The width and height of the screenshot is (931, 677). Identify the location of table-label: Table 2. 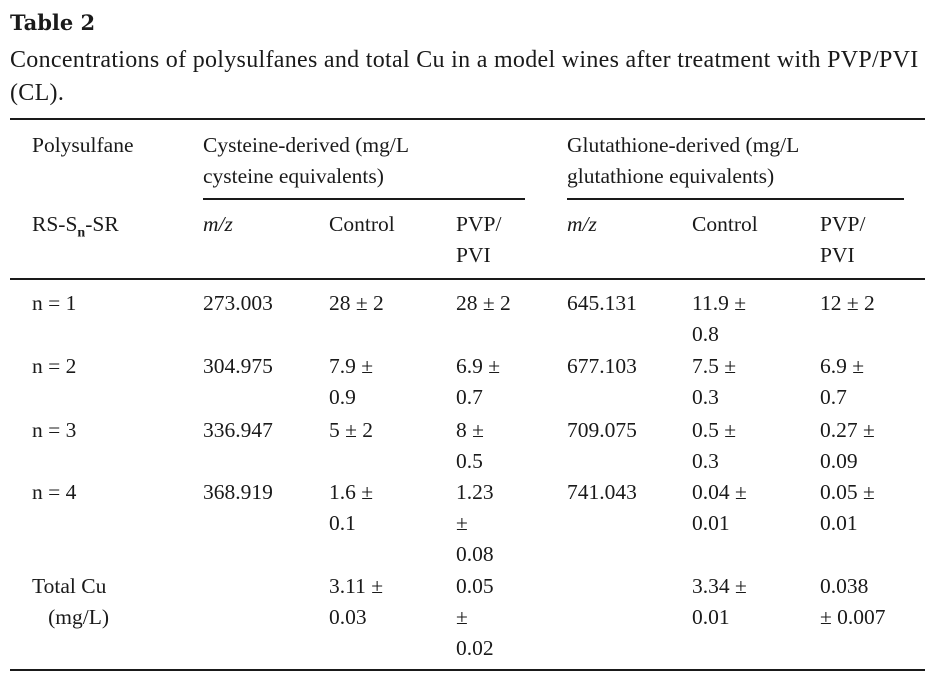
(53, 22).